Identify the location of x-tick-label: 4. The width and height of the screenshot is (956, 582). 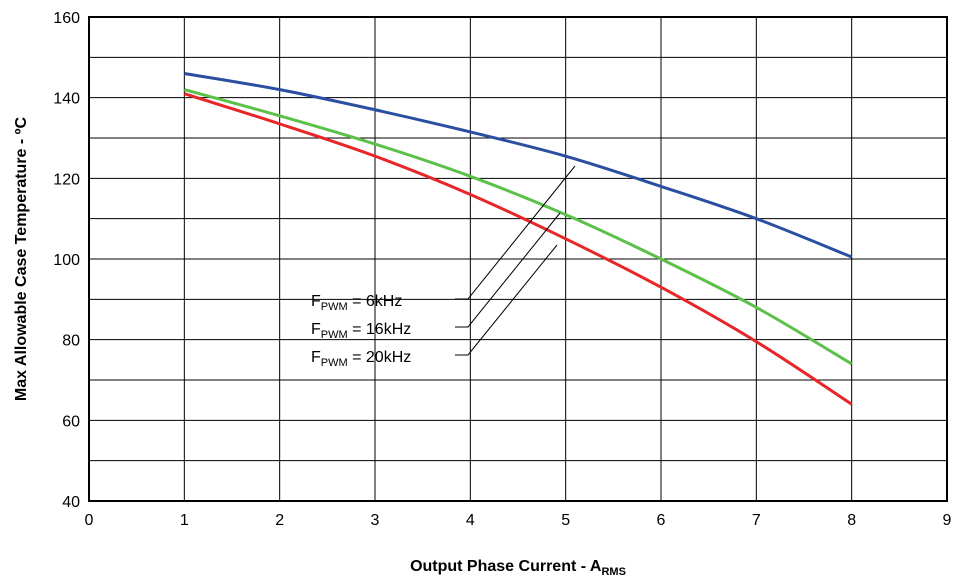
(470, 520).